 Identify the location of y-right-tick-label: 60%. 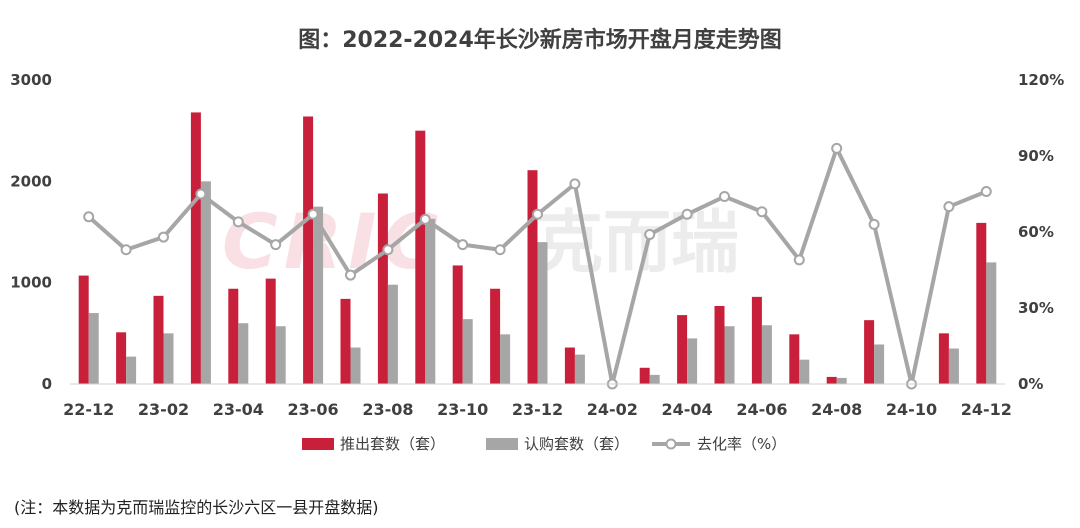
(1036, 232).